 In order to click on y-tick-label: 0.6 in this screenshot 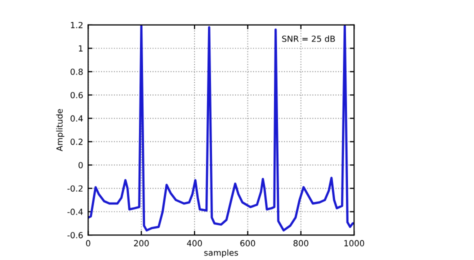, I will do `click(76, 95)`.